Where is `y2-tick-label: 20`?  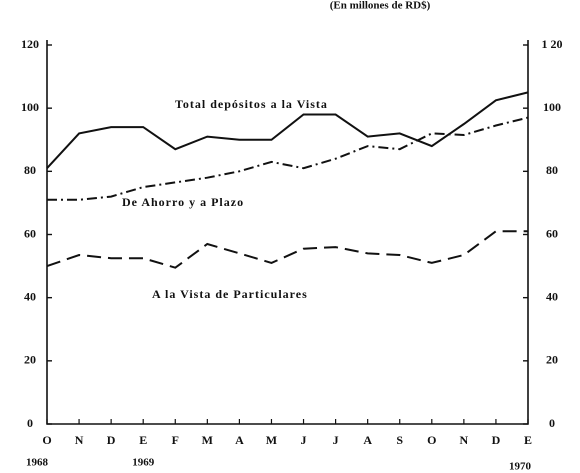 y2-tick-label: 20 is located at coordinates (552, 360).